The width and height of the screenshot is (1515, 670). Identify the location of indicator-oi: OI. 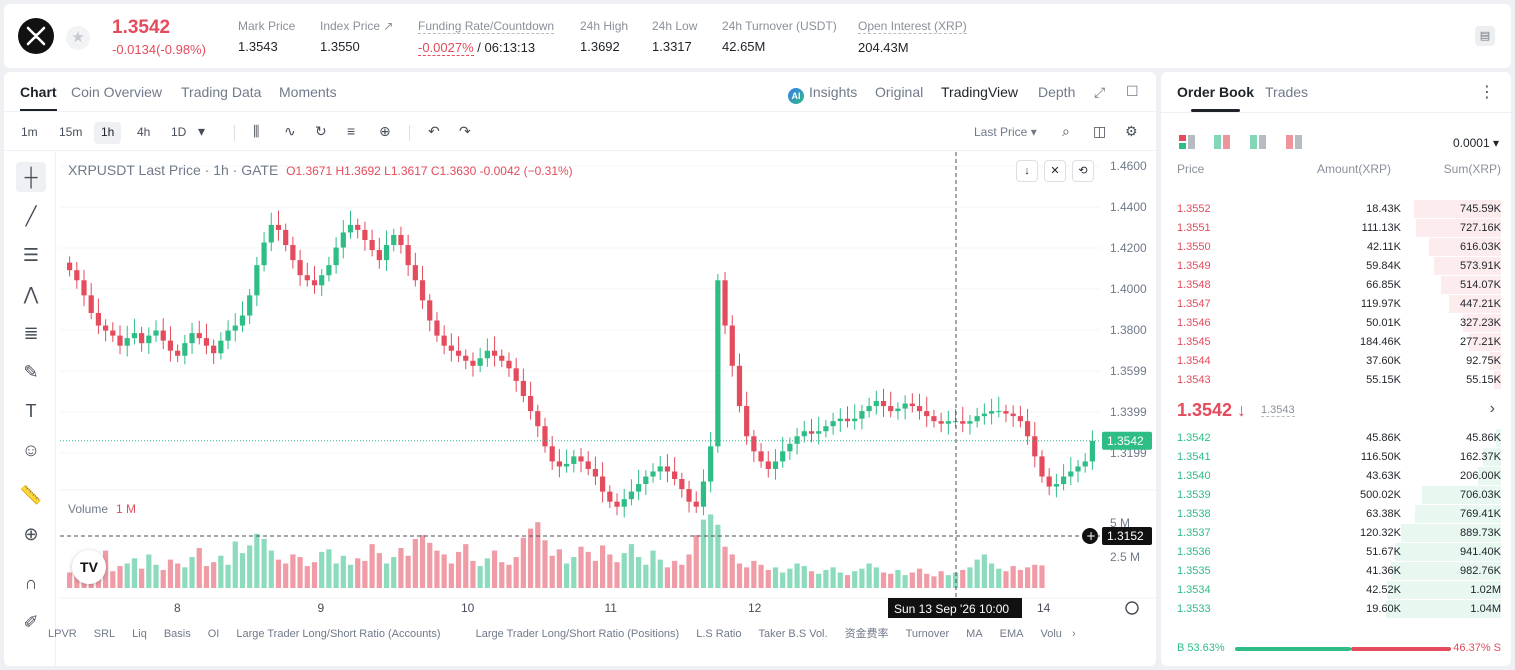
(213, 634).